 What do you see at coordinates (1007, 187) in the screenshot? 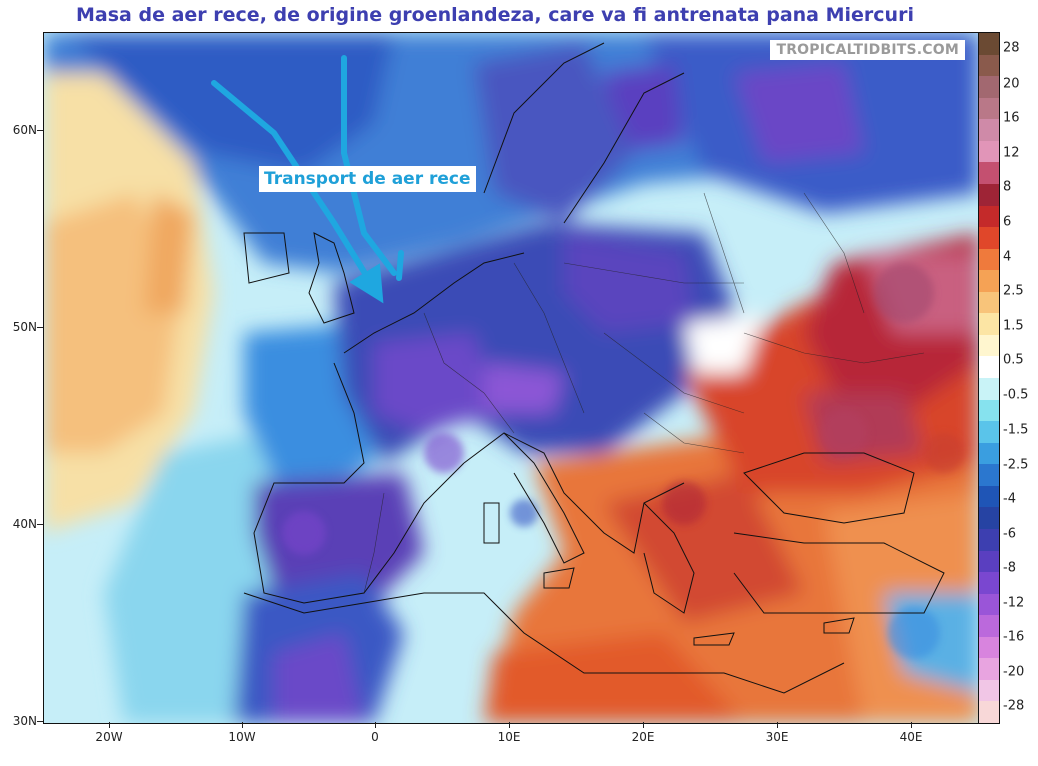
I see `colorbar-label: 8` at bounding box center [1007, 187].